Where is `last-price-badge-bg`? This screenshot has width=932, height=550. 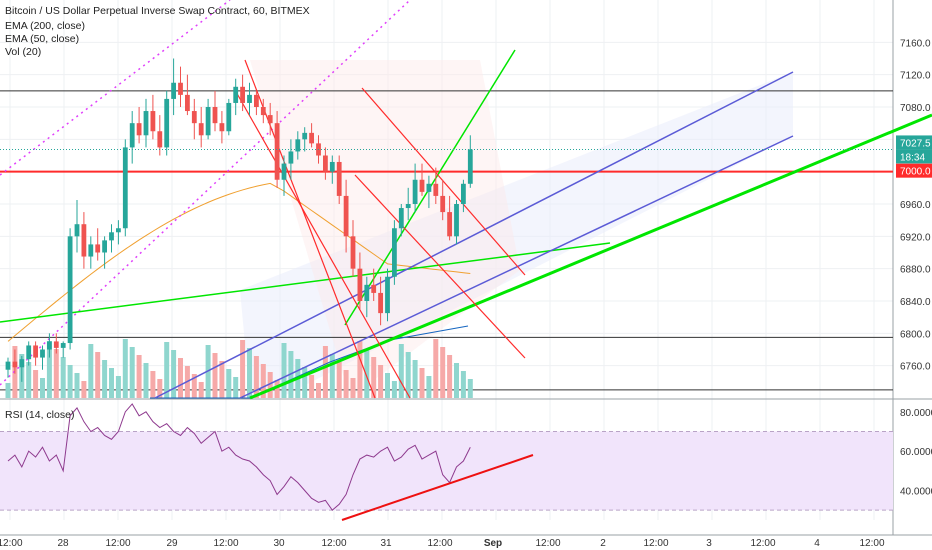
last-price-badge-bg is located at coordinates (914, 142).